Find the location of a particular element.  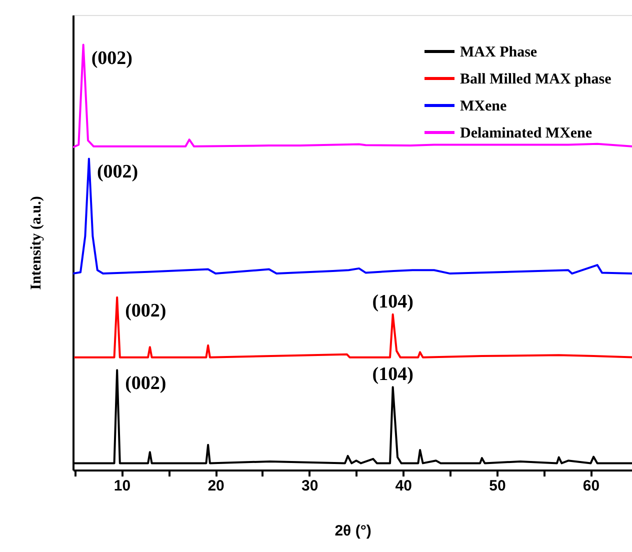

legend-label: MXene is located at coordinates (483, 106).